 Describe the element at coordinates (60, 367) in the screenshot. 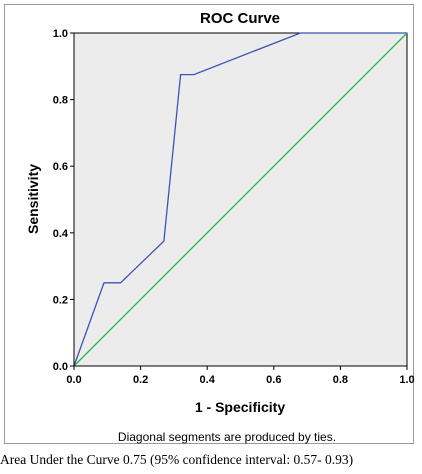

I see `y-tick-label: 0.0` at that location.